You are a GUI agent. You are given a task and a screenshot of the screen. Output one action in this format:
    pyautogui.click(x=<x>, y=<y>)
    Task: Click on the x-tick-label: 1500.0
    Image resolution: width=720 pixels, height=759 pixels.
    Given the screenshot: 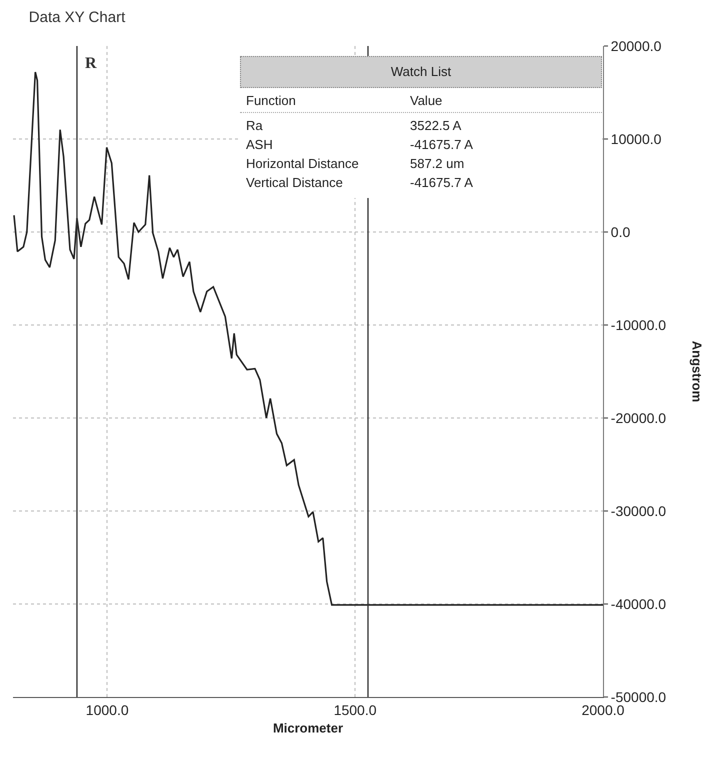 What is the action you would take?
    pyautogui.click(x=355, y=710)
    